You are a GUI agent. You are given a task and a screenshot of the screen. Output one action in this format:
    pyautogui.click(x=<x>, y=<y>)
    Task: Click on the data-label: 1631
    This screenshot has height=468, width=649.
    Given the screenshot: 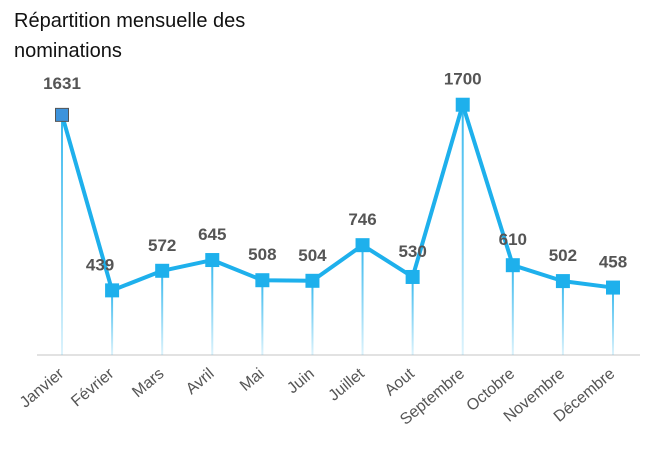 What is the action you would take?
    pyautogui.click(x=62, y=83)
    